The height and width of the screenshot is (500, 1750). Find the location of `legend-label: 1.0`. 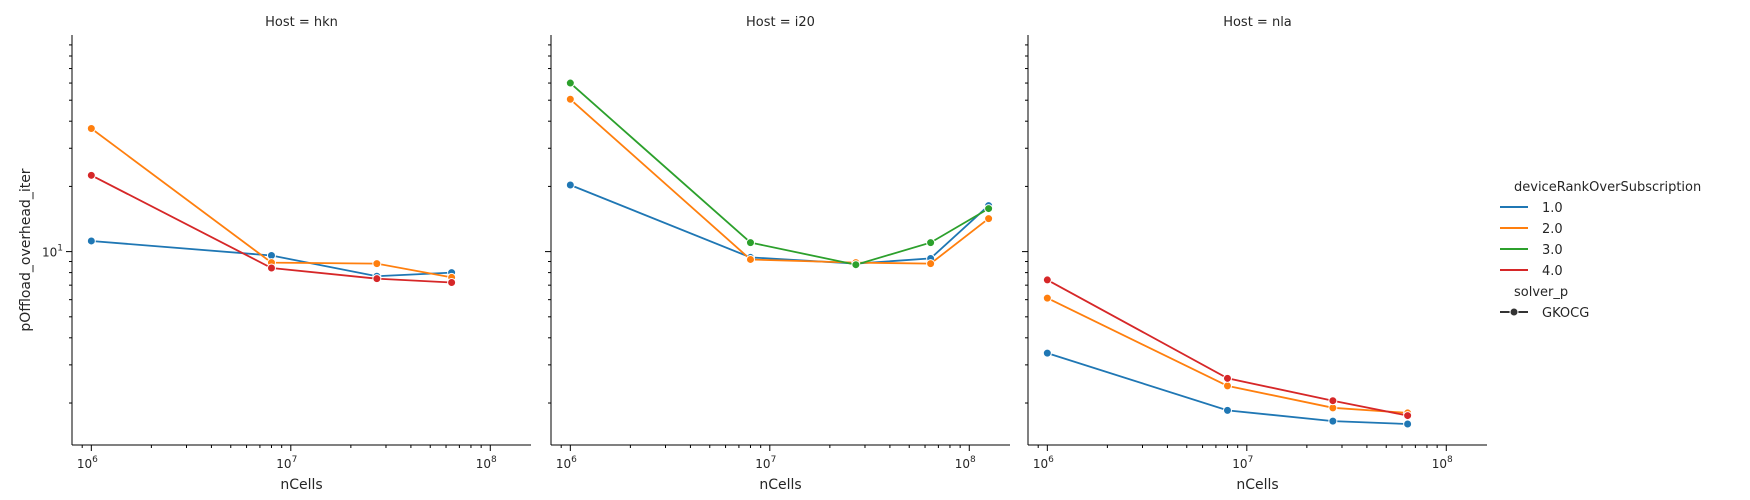

legend-label: 1.0 is located at coordinates (1552, 208).